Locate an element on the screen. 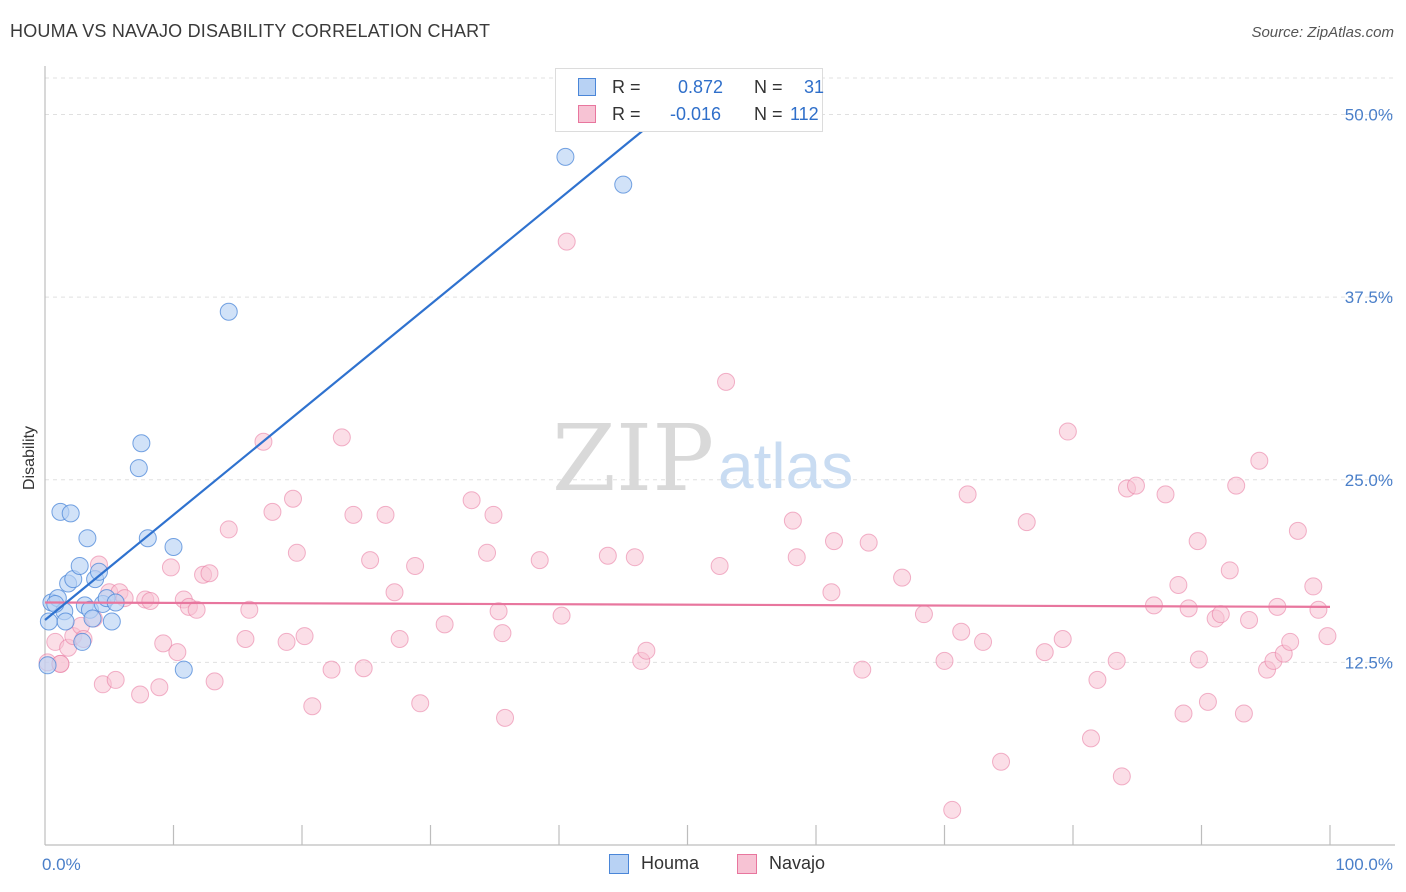 The width and height of the screenshot is (1406, 892). watermark-atlas: atlas is located at coordinates (785, 466).